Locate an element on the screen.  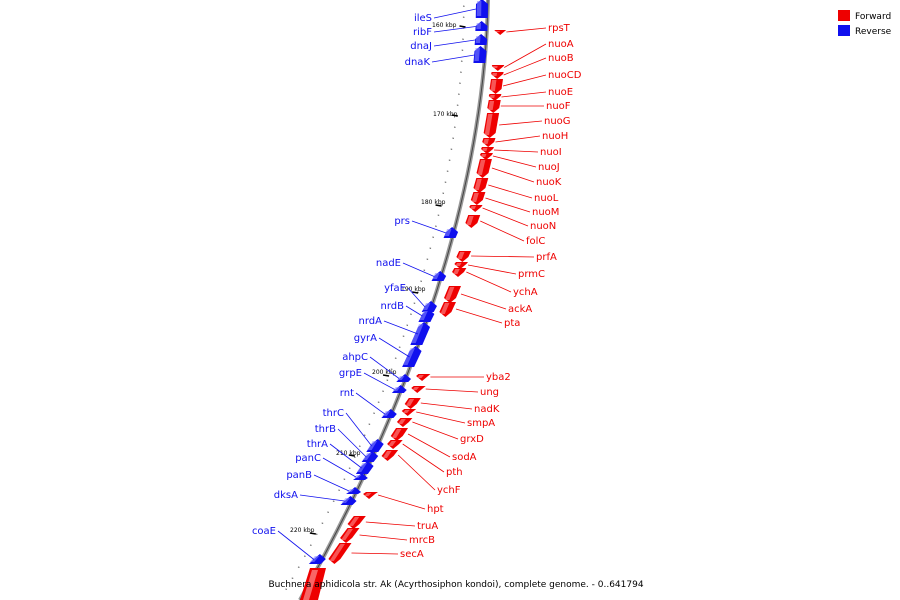
gene-rnt: rnt is located at coordinates (368, 403).